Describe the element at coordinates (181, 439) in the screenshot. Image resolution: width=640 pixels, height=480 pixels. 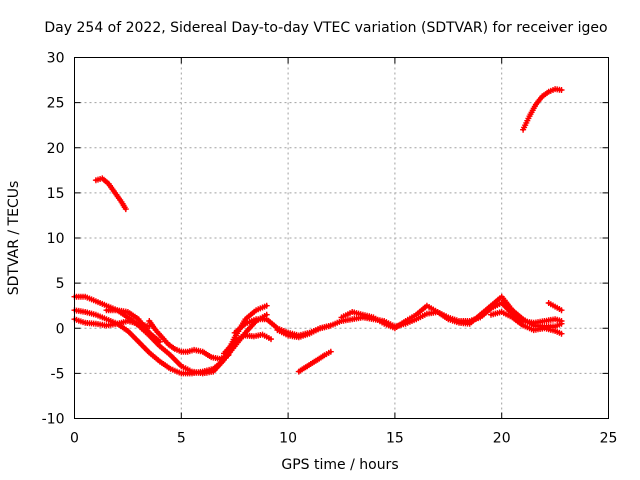
I see `x-tick-label: 5` at that location.